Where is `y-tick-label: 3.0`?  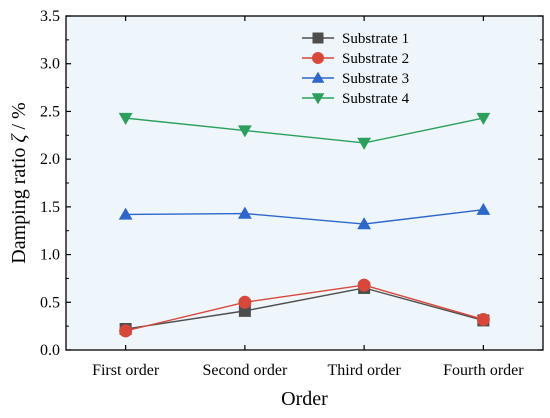
y-tick-label: 3.0 is located at coordinates (50, 64).